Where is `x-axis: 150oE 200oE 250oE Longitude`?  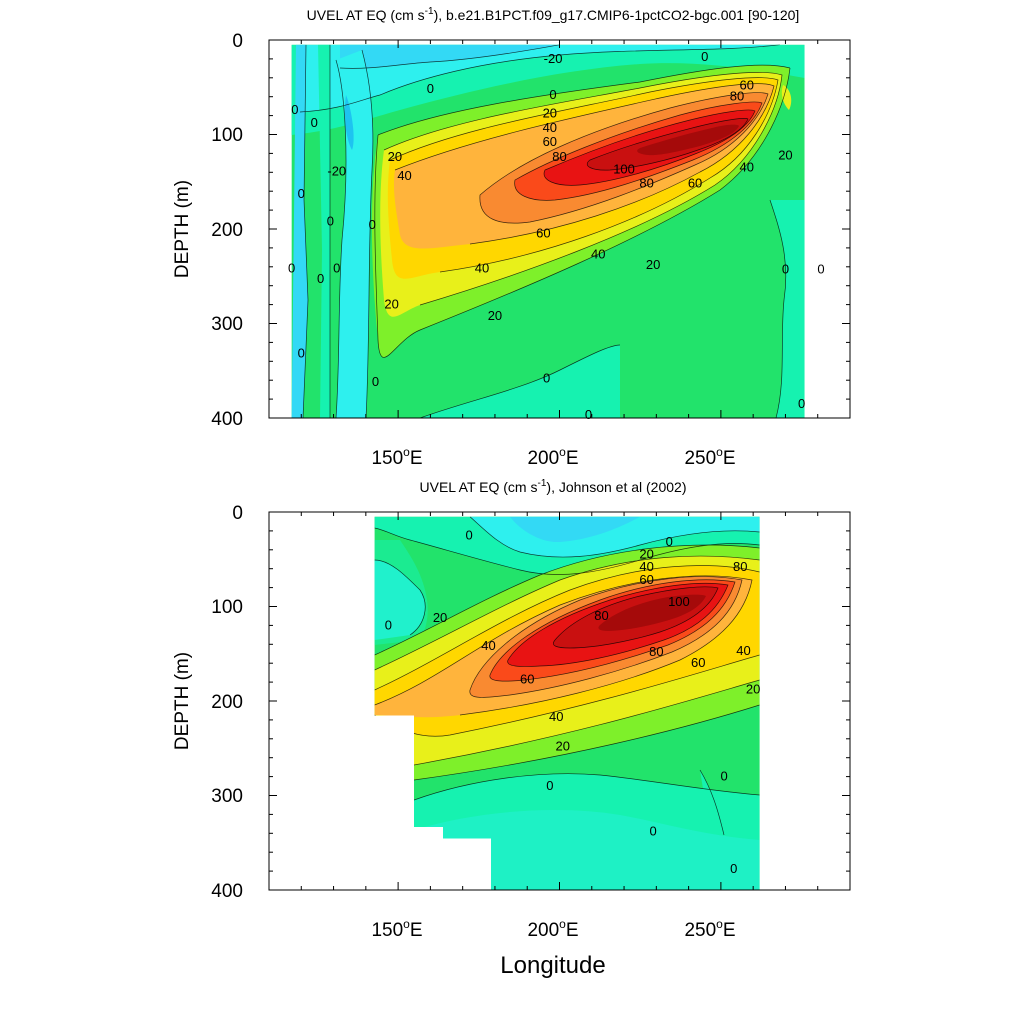
x-axis: 150oE 200oE 250oE Longitude is located at coordinates (553, 948).